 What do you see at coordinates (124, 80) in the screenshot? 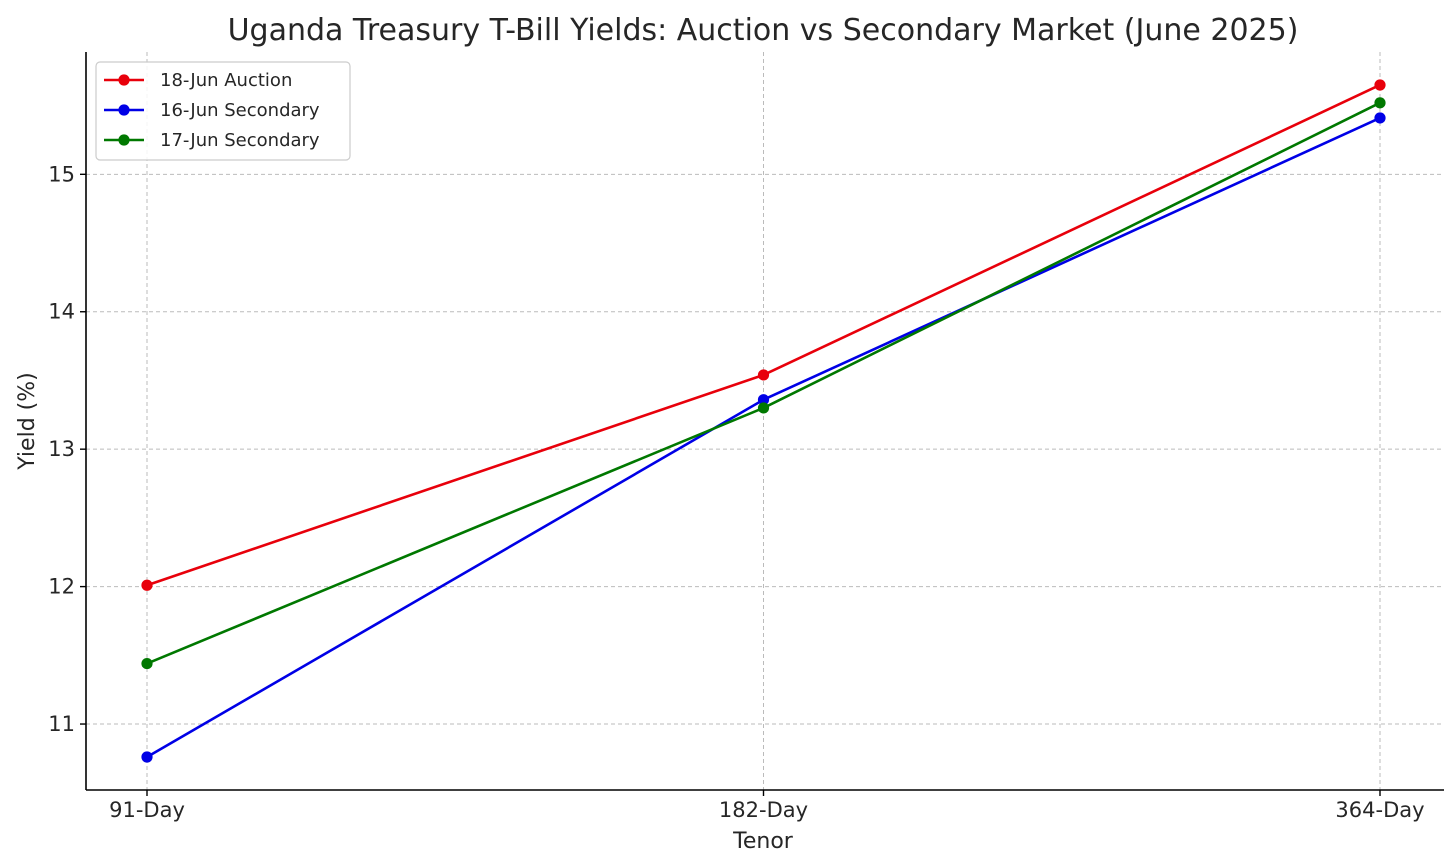
I see `legend-marker-18-jun-auction` at bounding box center [124, 80].